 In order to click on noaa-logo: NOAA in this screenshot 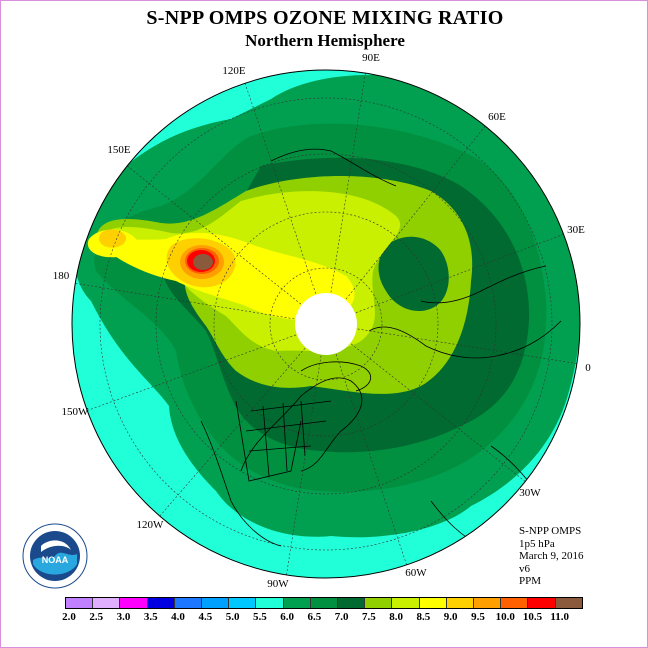, I will do `click(55, 556)`.